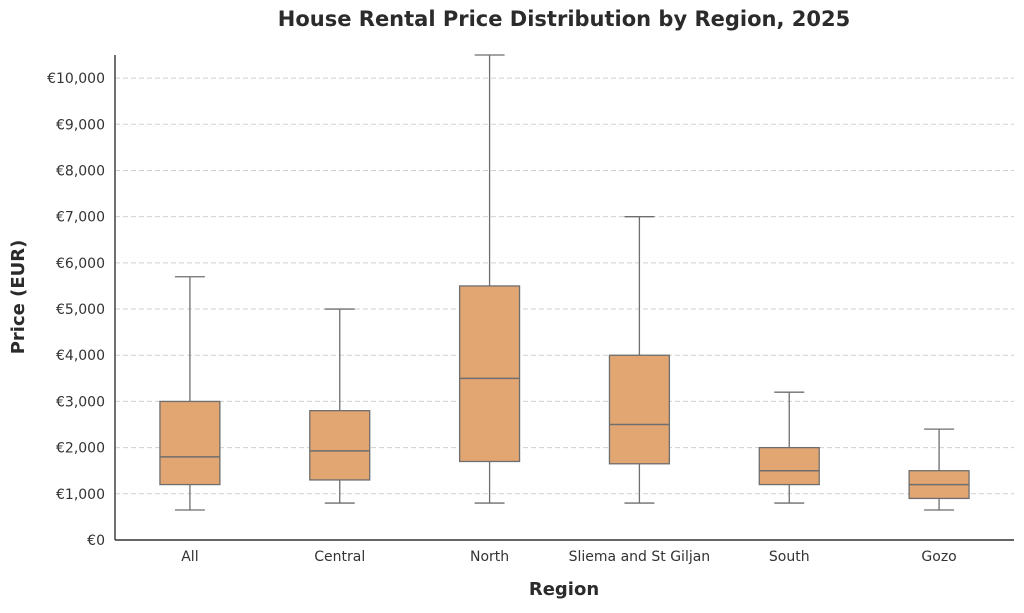 Image resolution: width=1024 pixels, height=613 pixels. What do you see at coordinates (18, 297) in the screenshot?
I see `y-axis-title: Price (EUR)` at bounding box center [18, 297].